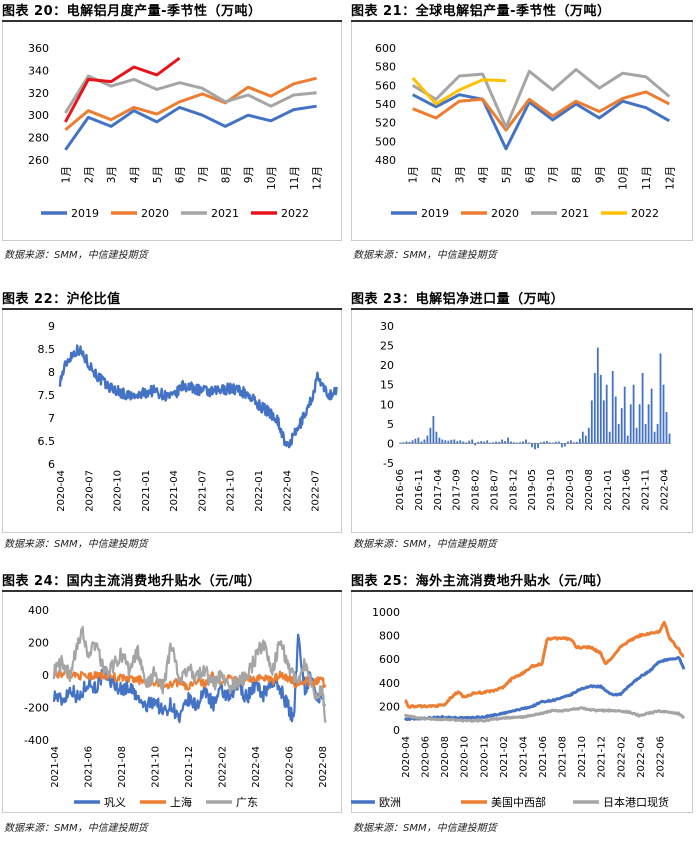  What do you see at coordinates (389, 683) in the screenshot?
I see `y-tick-label: 400` at bounding box center [389, 683].